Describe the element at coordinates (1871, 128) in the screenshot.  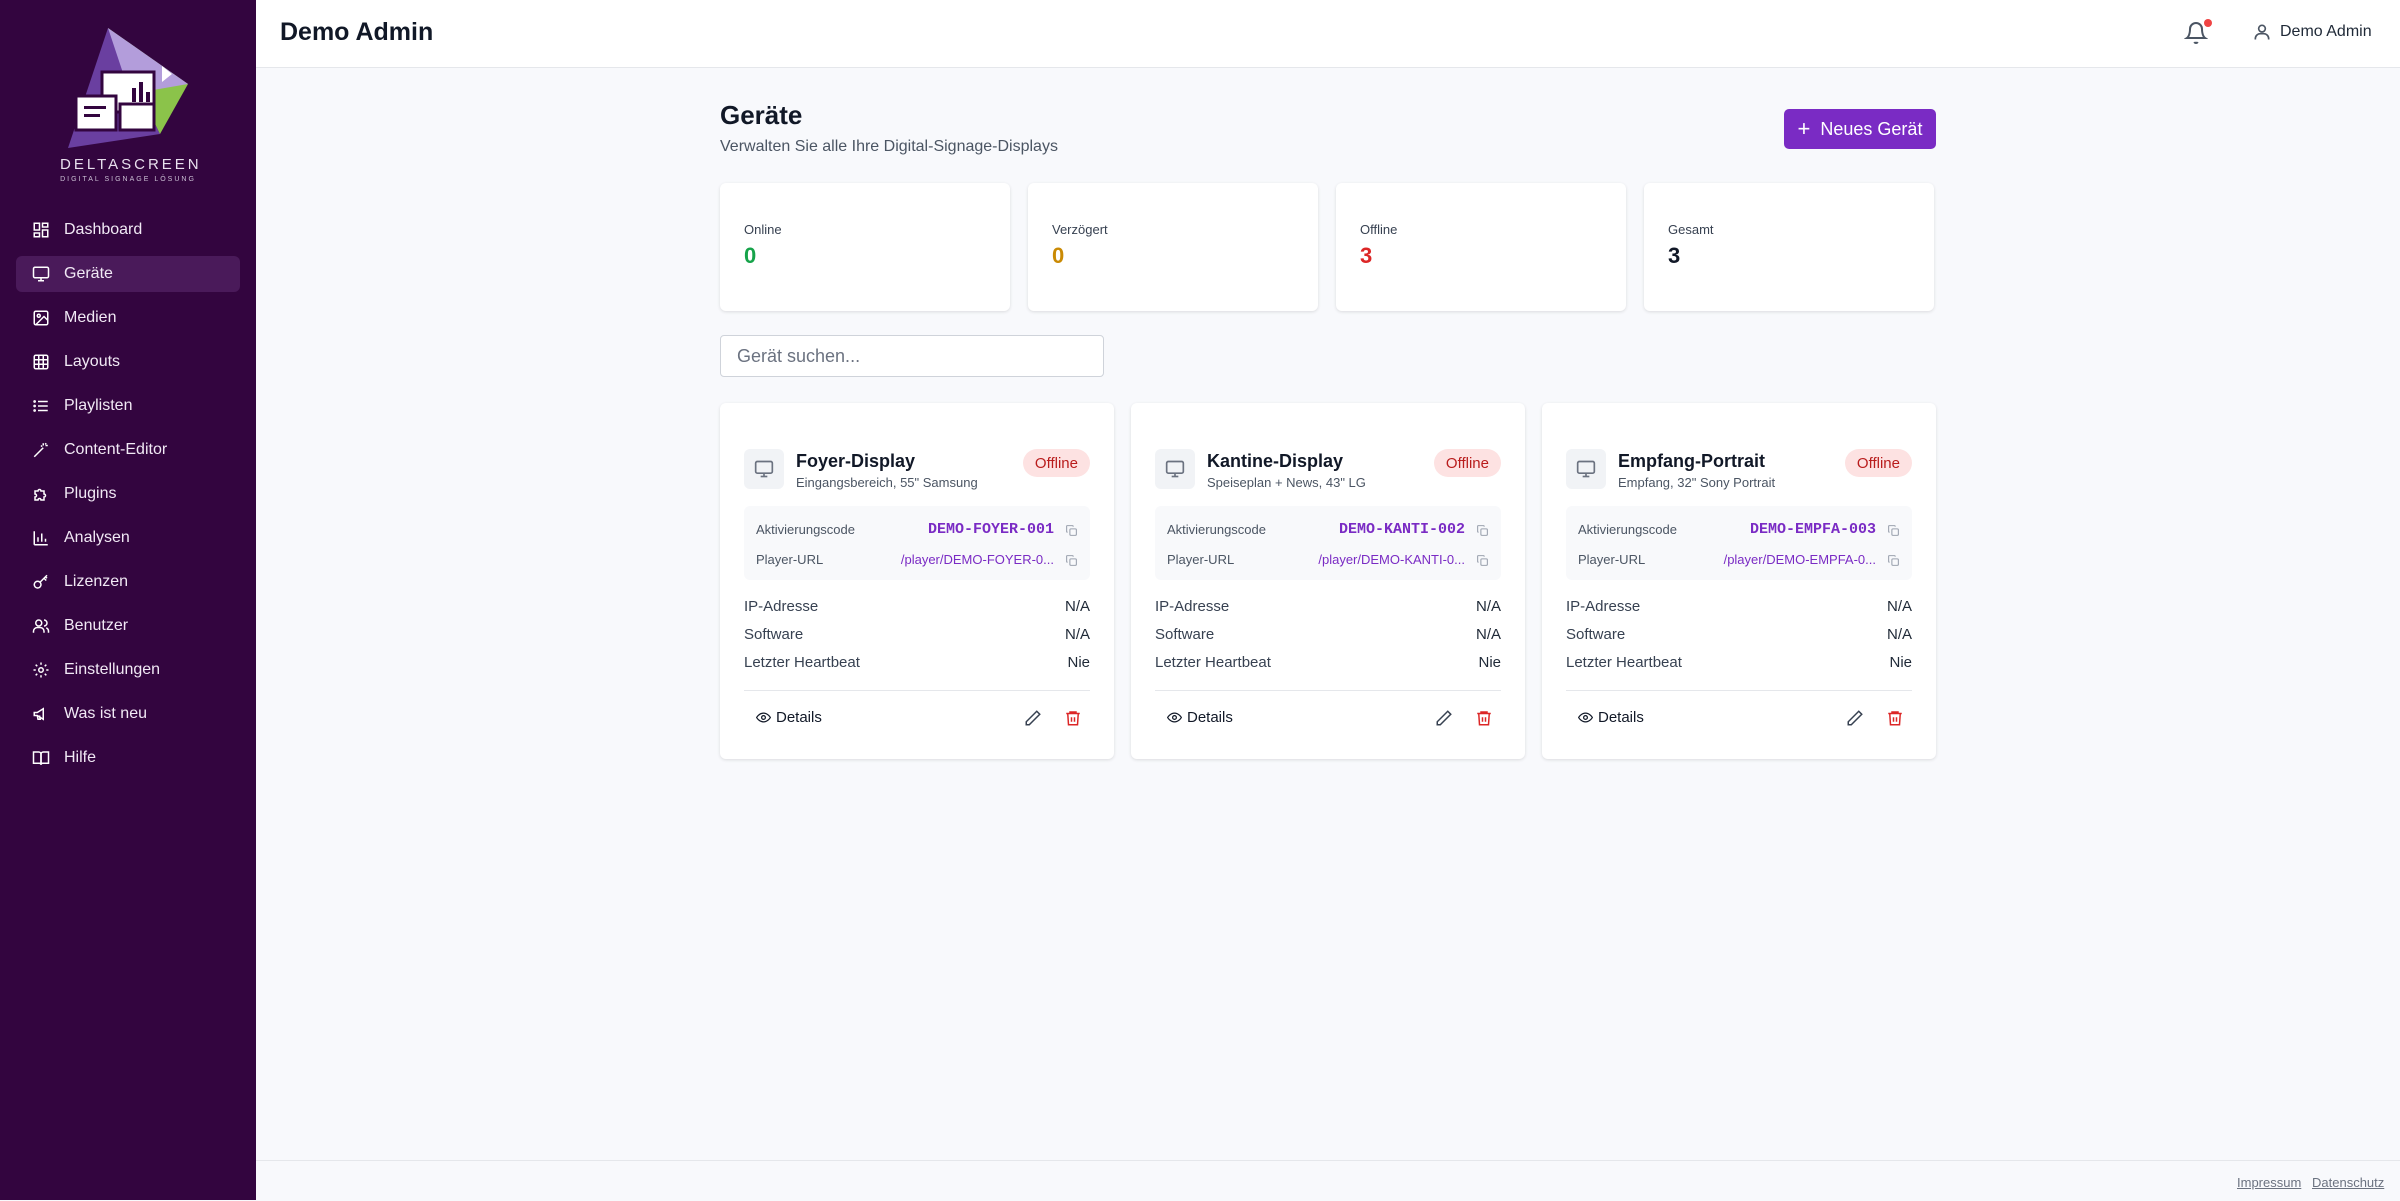
I see `new-device-label: Neues Gerät` at that location.